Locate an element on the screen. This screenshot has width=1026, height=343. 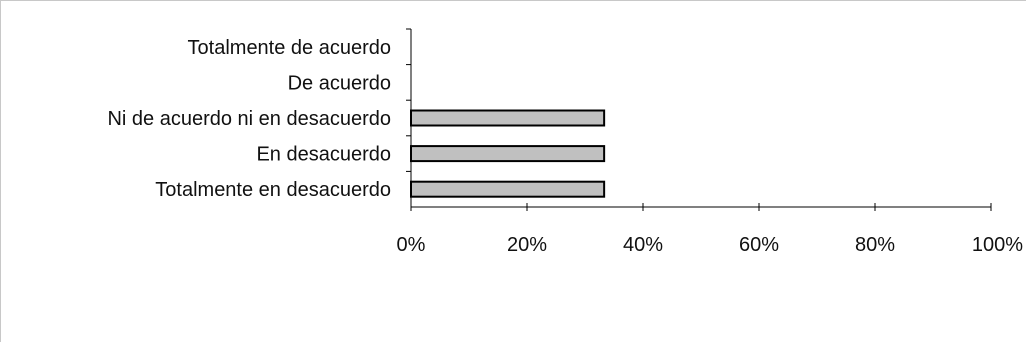
category-label: Totalmente en desacuerdo is located at coordinates (273, 190).